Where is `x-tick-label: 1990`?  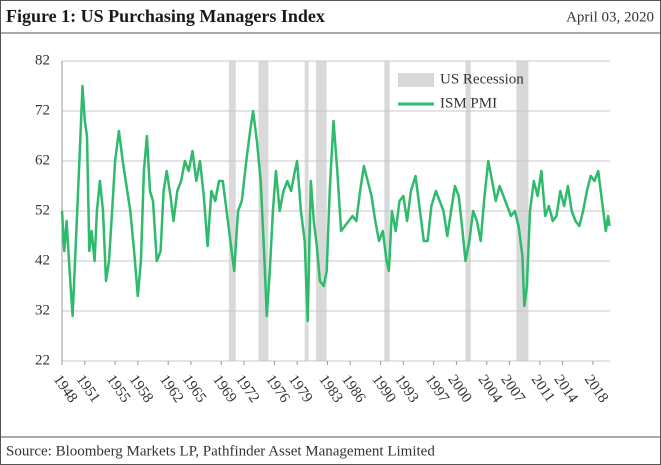 x-tick-label: 1990 is located at coordinates (383, 389).